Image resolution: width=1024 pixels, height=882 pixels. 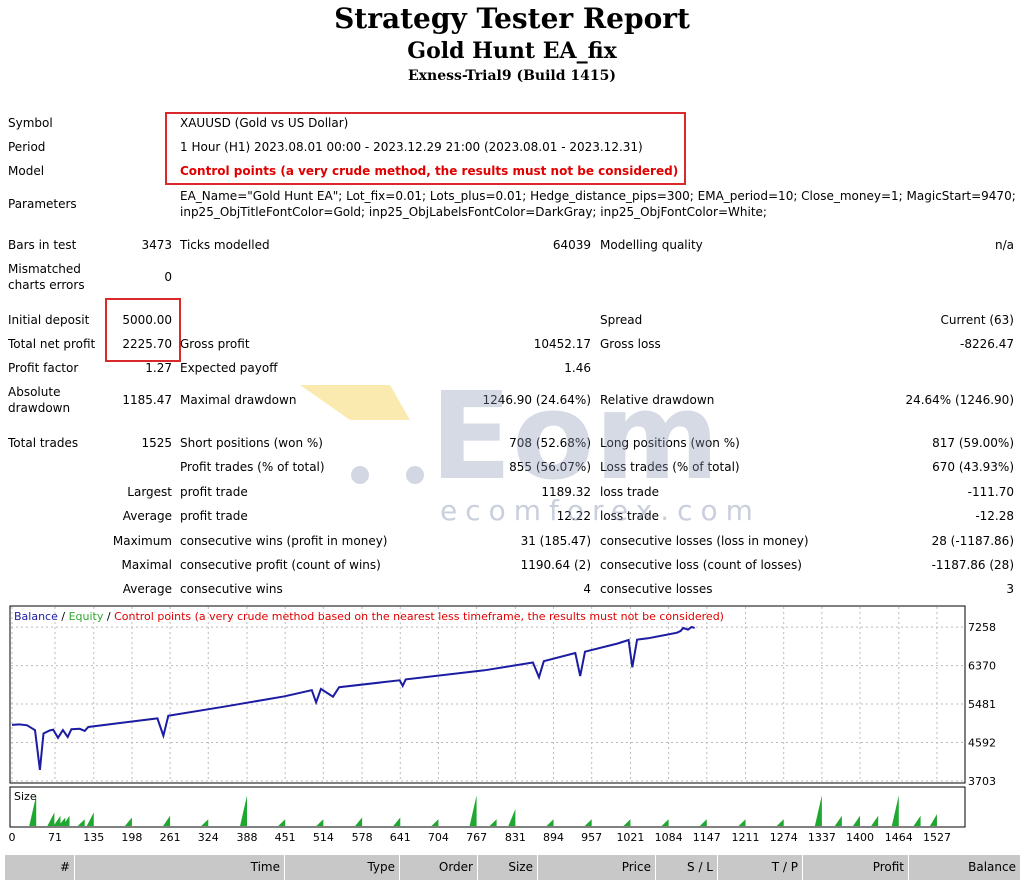 What do you see at coordinates (156, 443) in the screenshot?
I see `trades-value: 1525` at bounding box center [156, 443].